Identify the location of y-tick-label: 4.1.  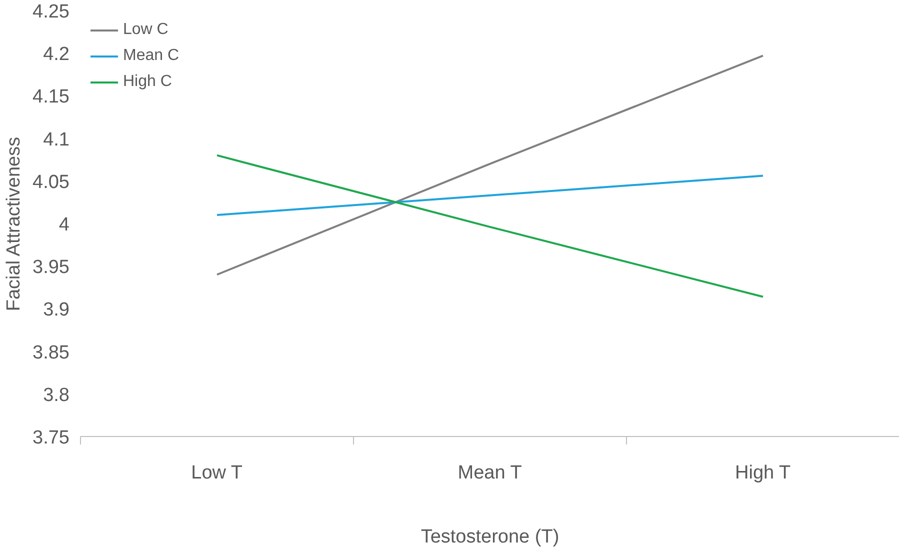
(56, 139).